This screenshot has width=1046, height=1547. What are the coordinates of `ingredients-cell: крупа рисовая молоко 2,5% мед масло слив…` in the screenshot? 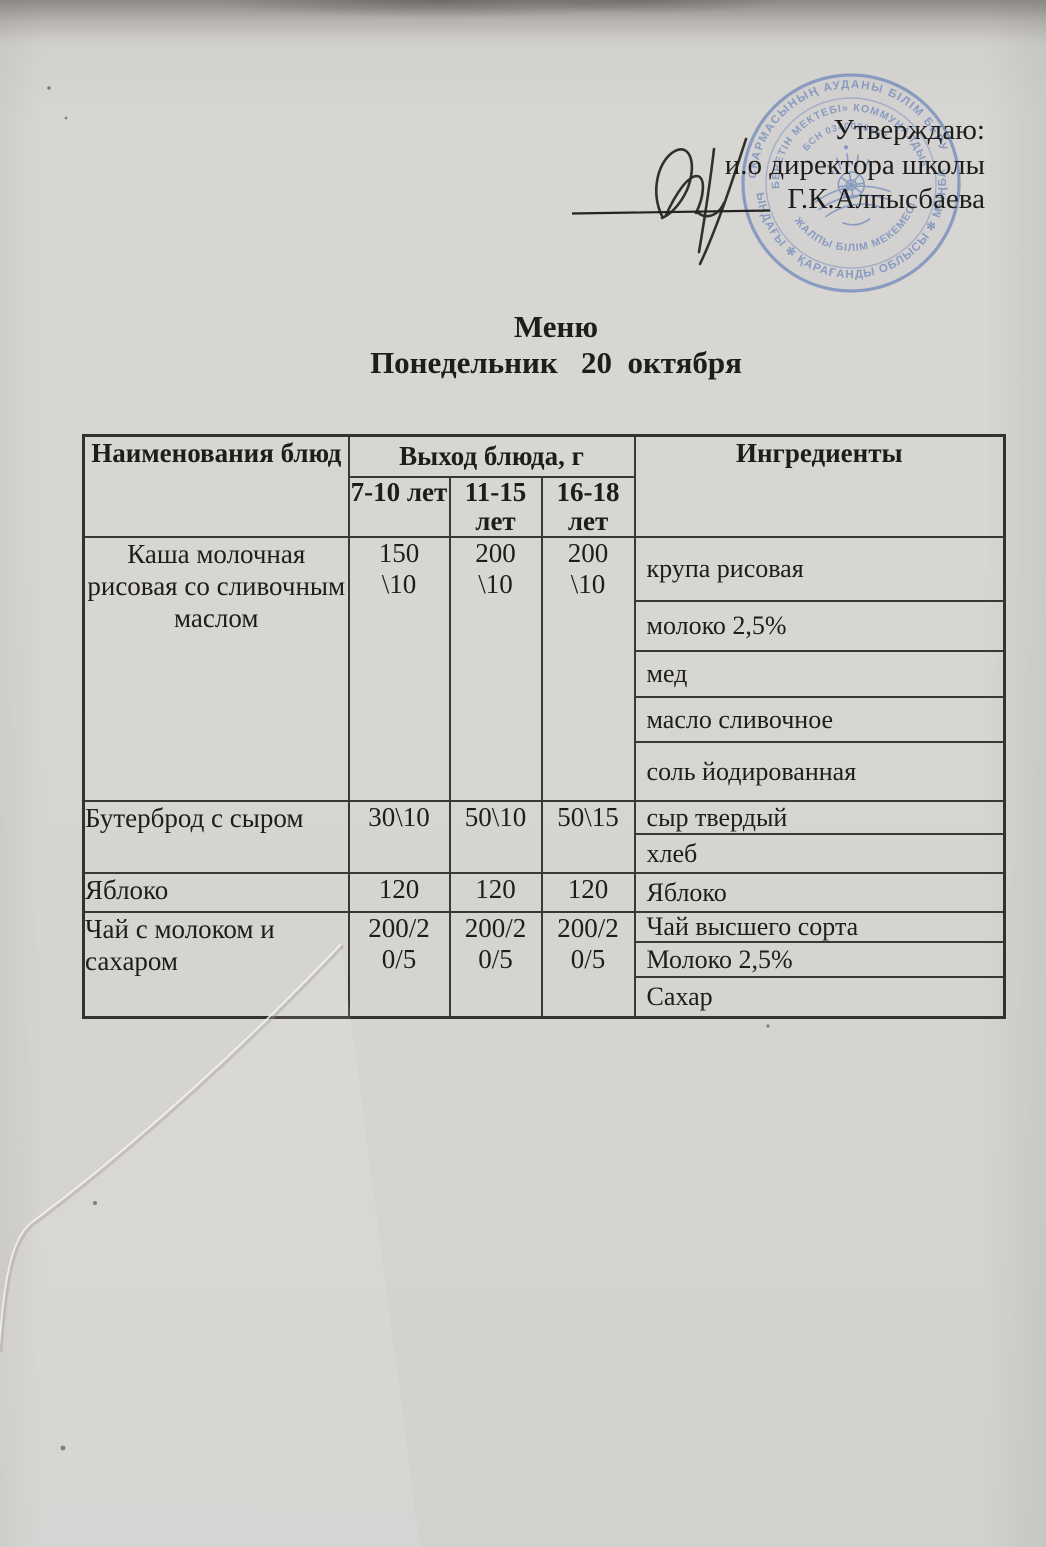 It's located at (819, 669).